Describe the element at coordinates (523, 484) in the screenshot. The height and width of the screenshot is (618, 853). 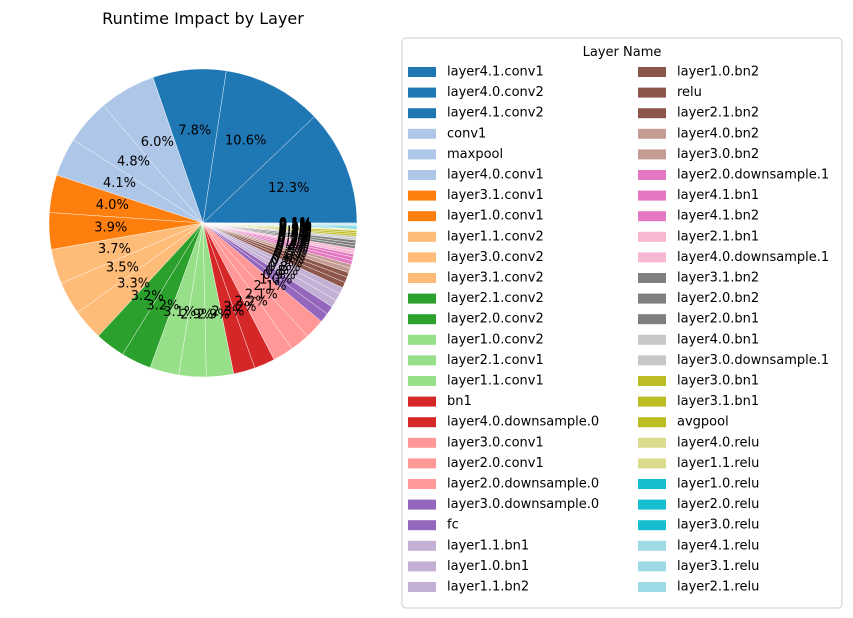
I see `legend-label: layer2.0.downsample.0` at that location.